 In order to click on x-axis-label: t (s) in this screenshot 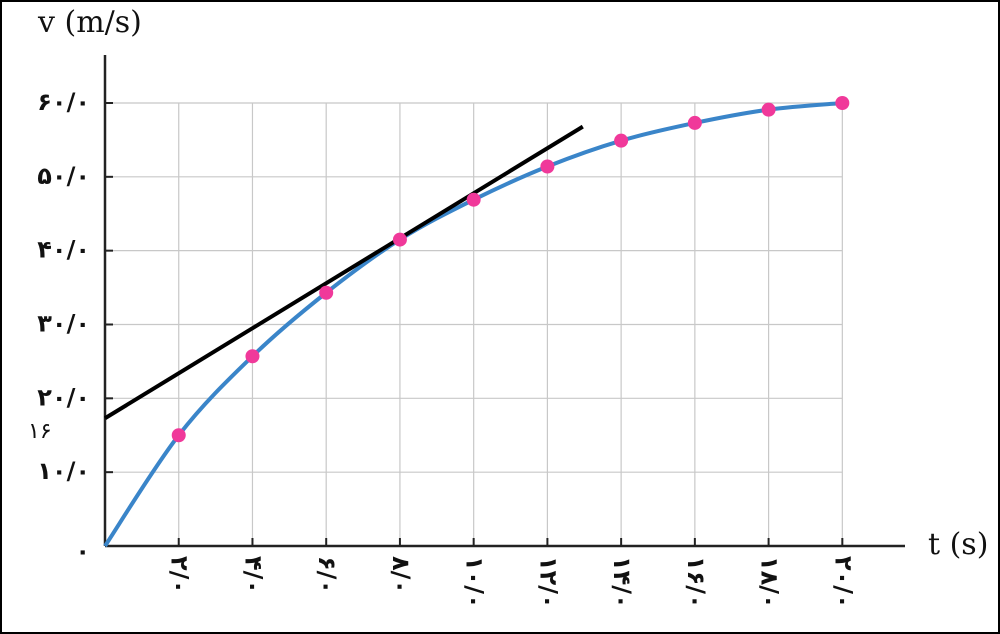, I will do `click(958, 544)`.